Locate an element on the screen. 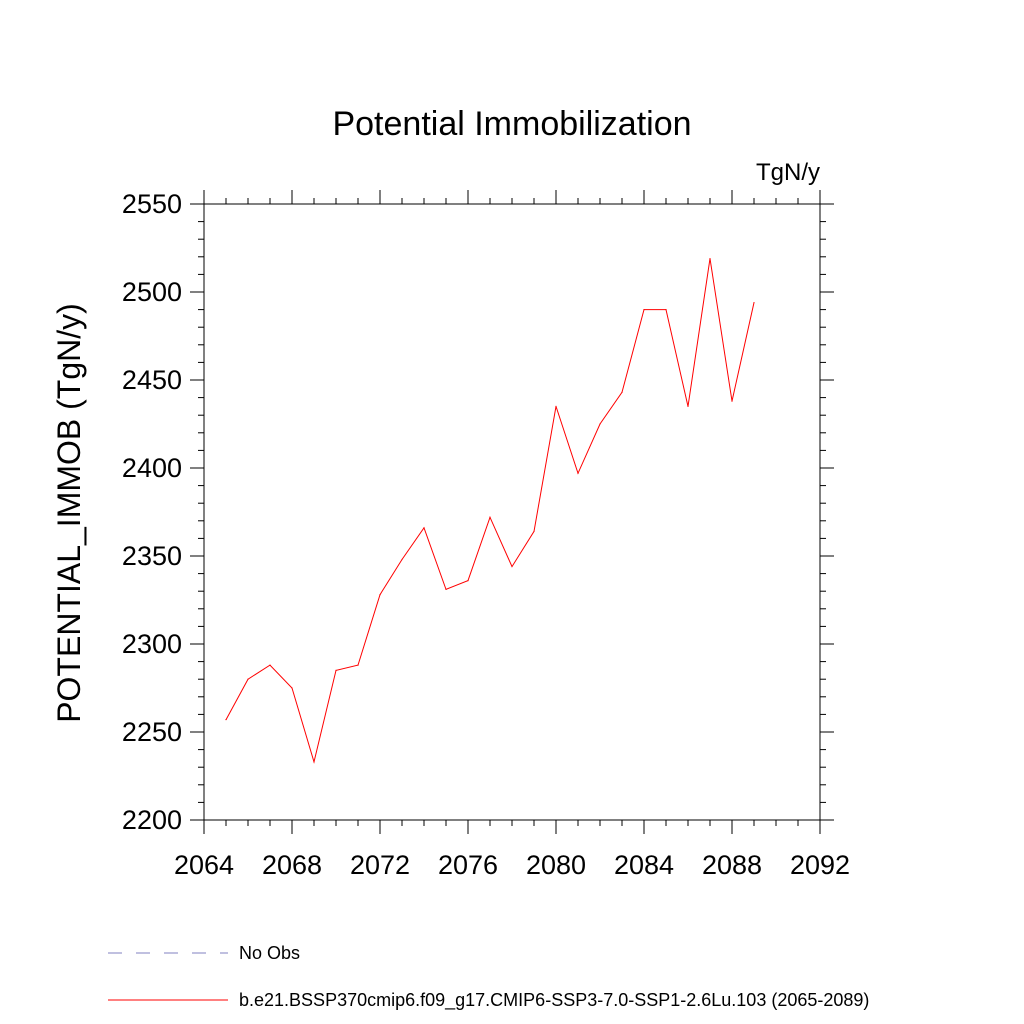  y-tick-label: 2500 is located at coordinates (152, 292).